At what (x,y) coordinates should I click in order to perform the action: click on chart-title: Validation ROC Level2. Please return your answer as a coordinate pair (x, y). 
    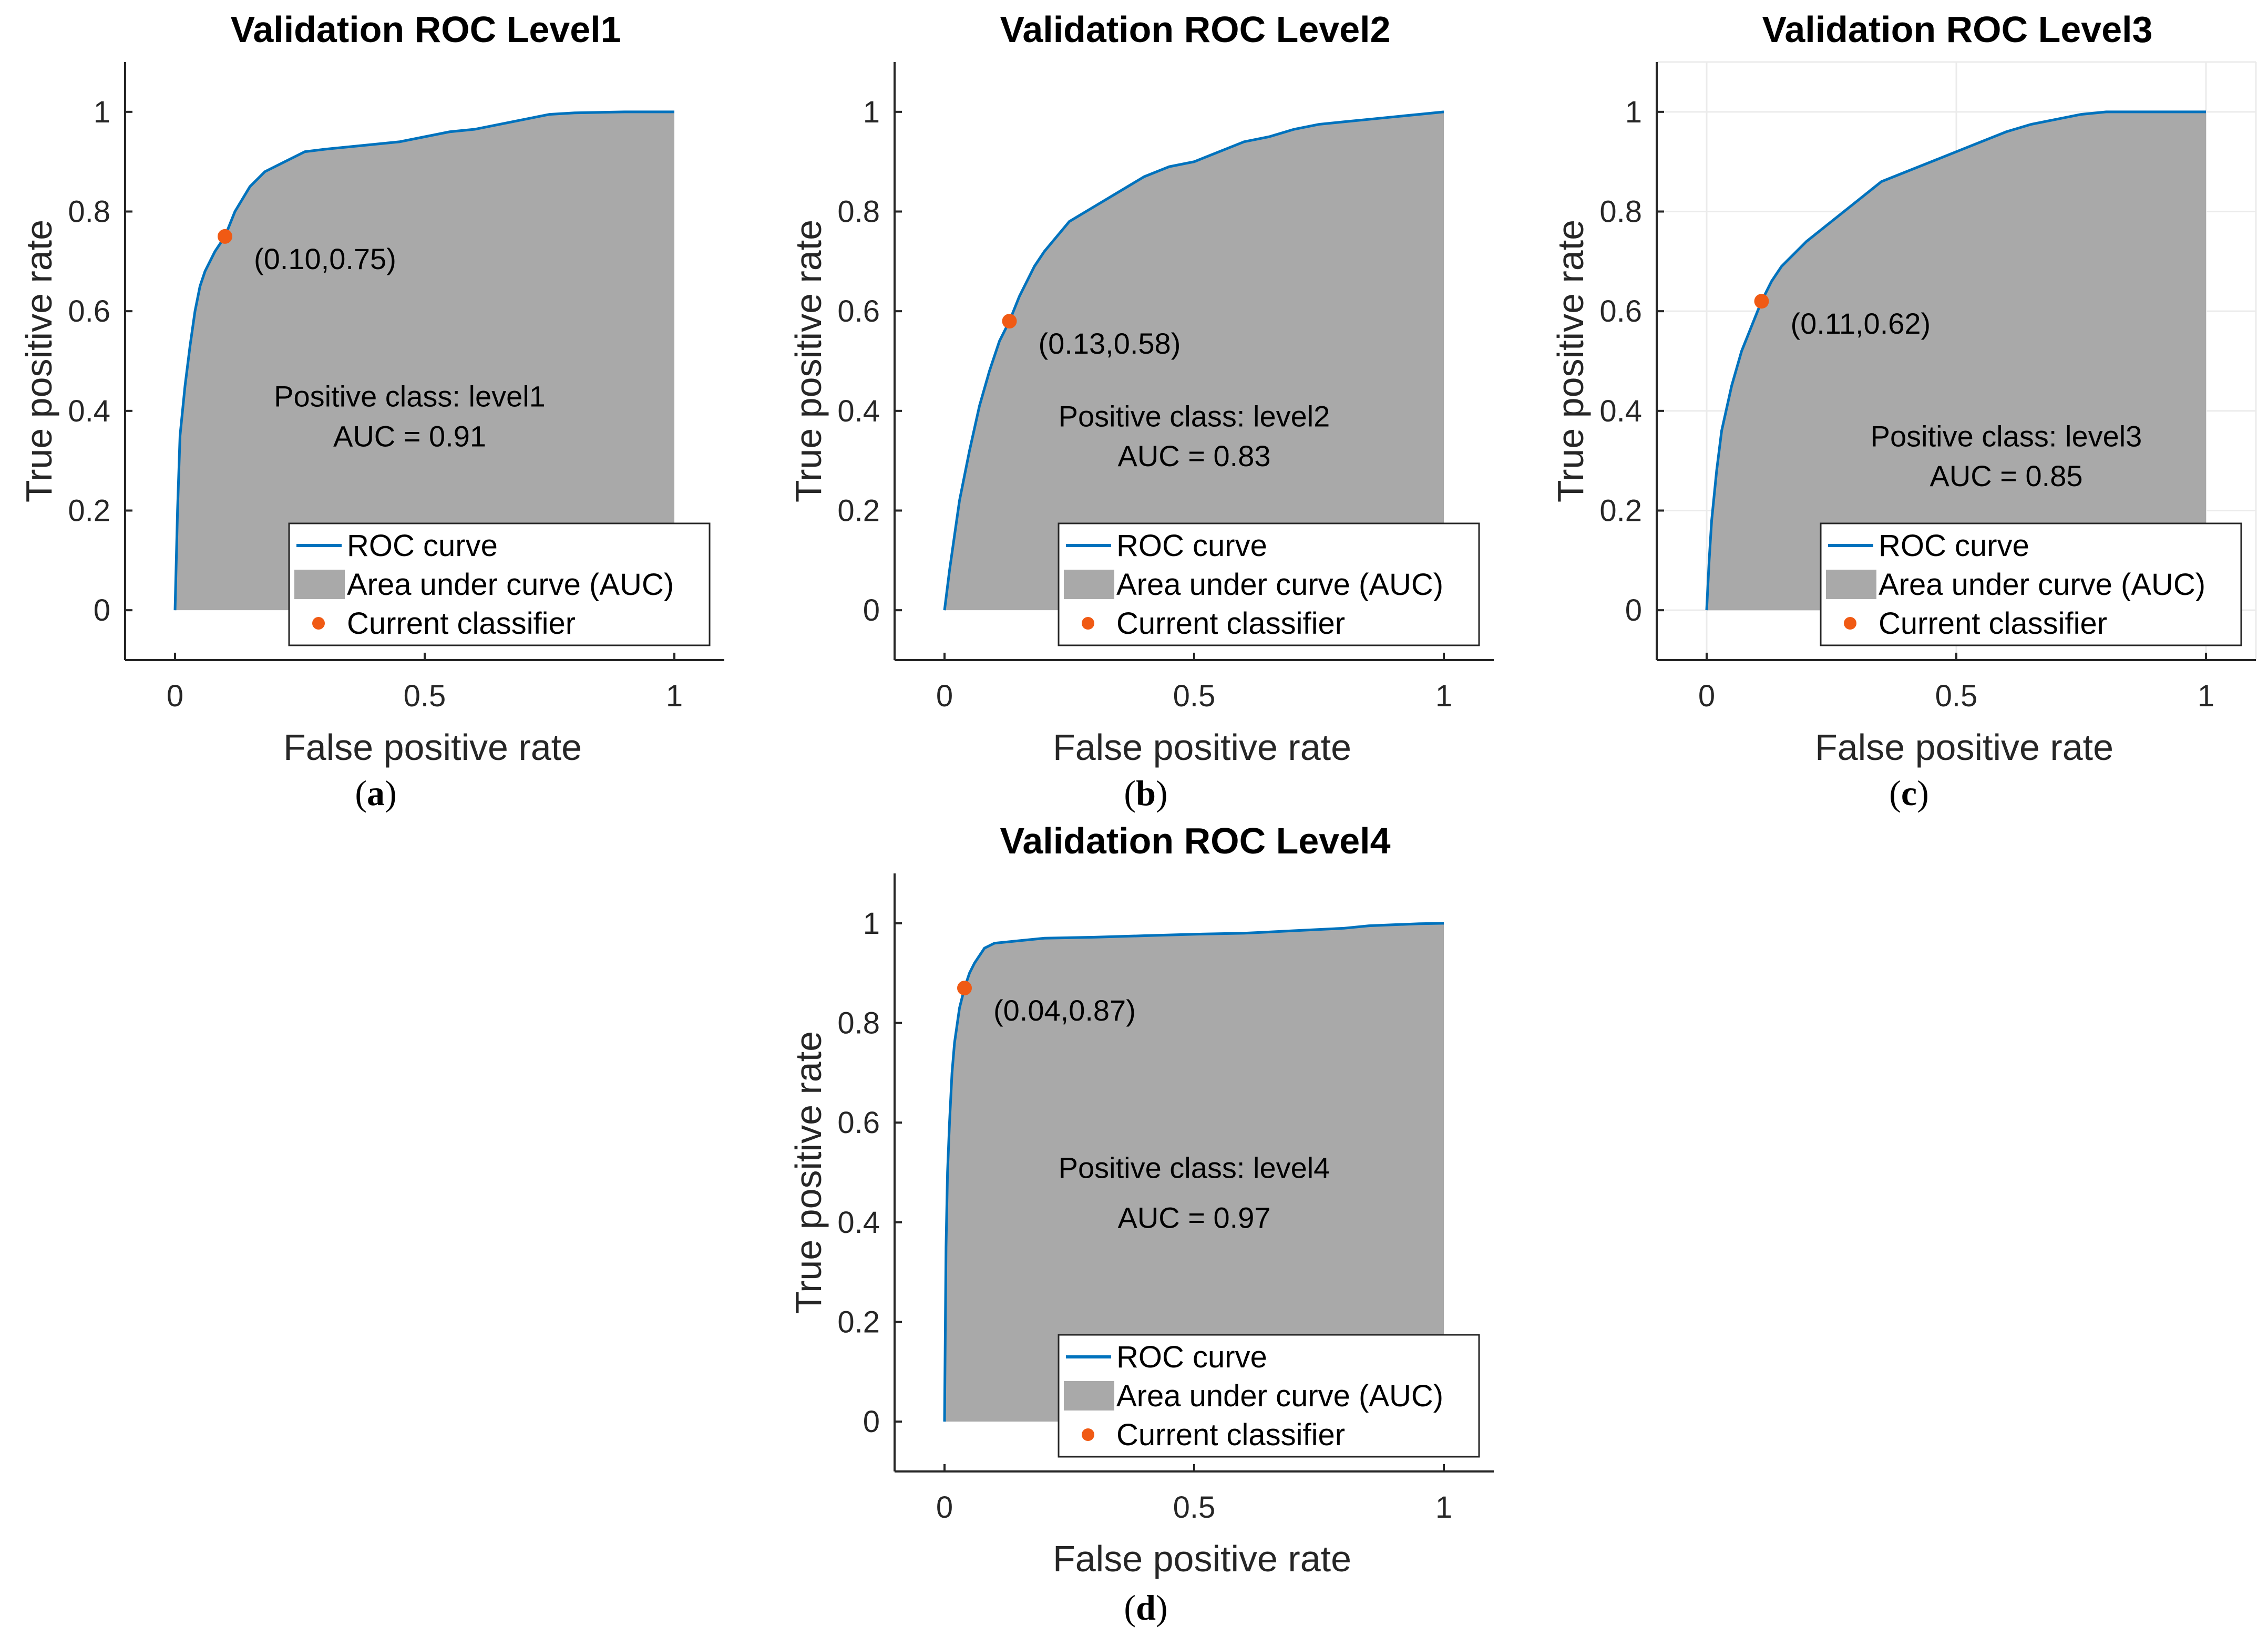
    Looking at the image, I should click on (1195, 29).